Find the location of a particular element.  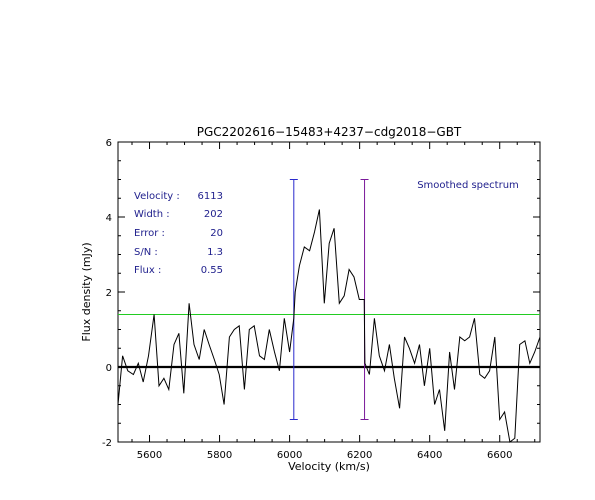

y-tick-label: 0 is located at coordinates (109, 368).